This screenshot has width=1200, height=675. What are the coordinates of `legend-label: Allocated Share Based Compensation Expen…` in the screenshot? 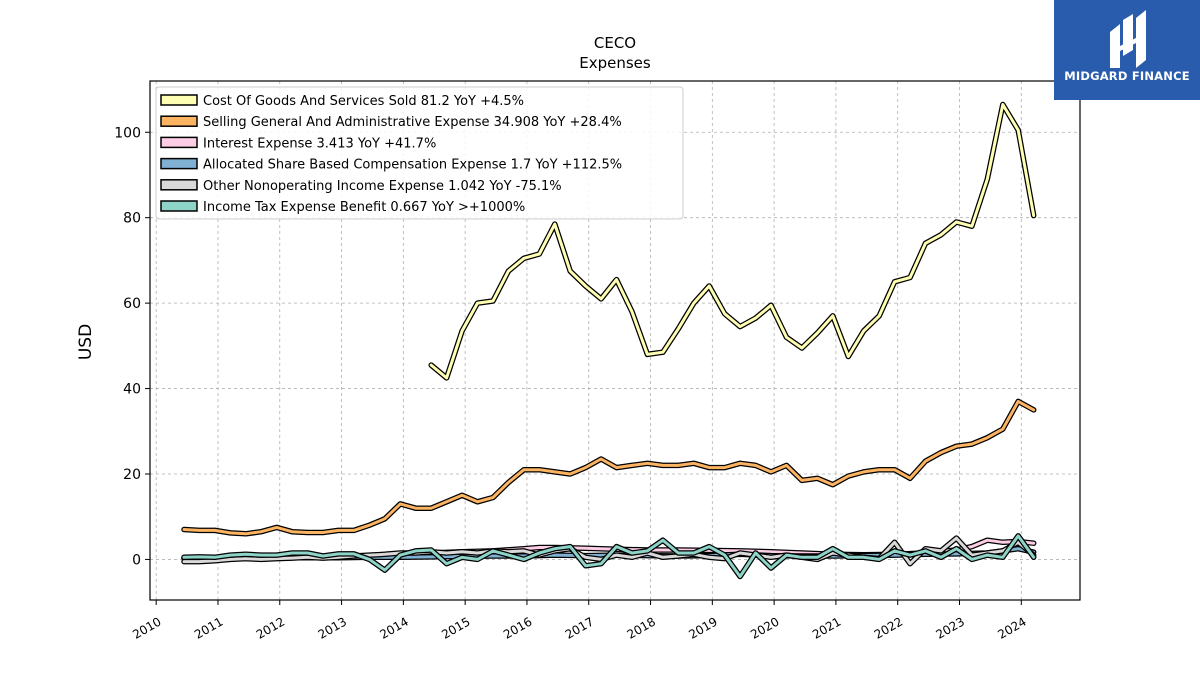 It's located at (412, 165).